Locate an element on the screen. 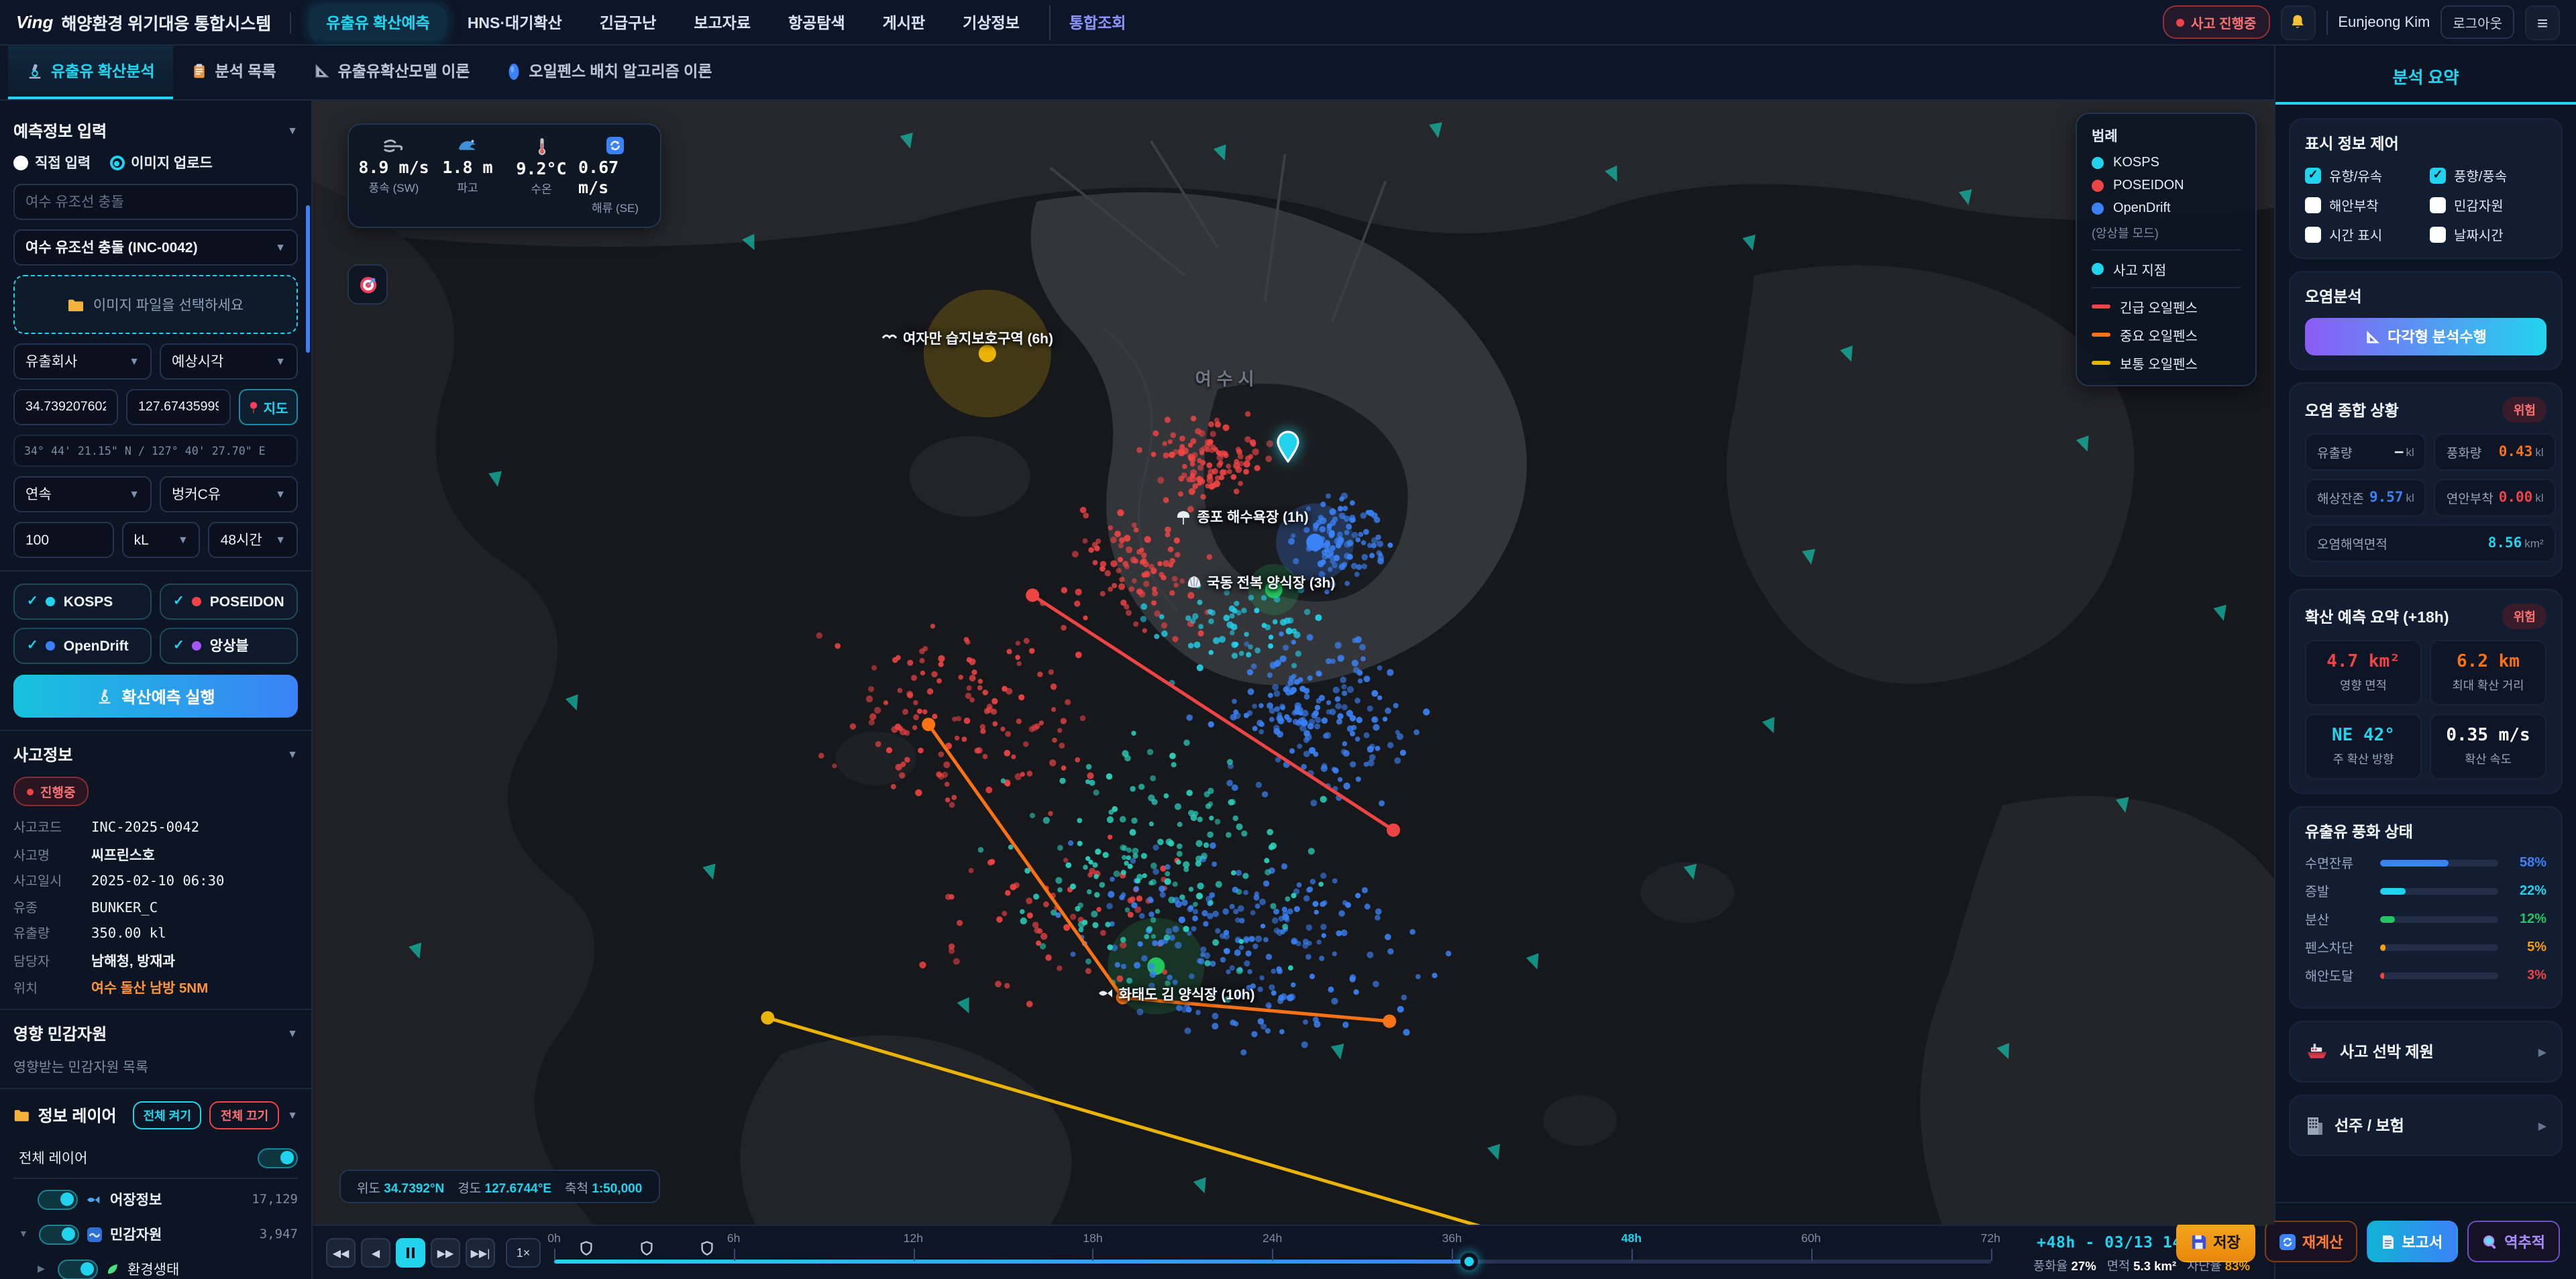 The image size is (2576, 1279). nav-hns-diffusion: HNS·대기확산 is located at coordinates (514, 23).